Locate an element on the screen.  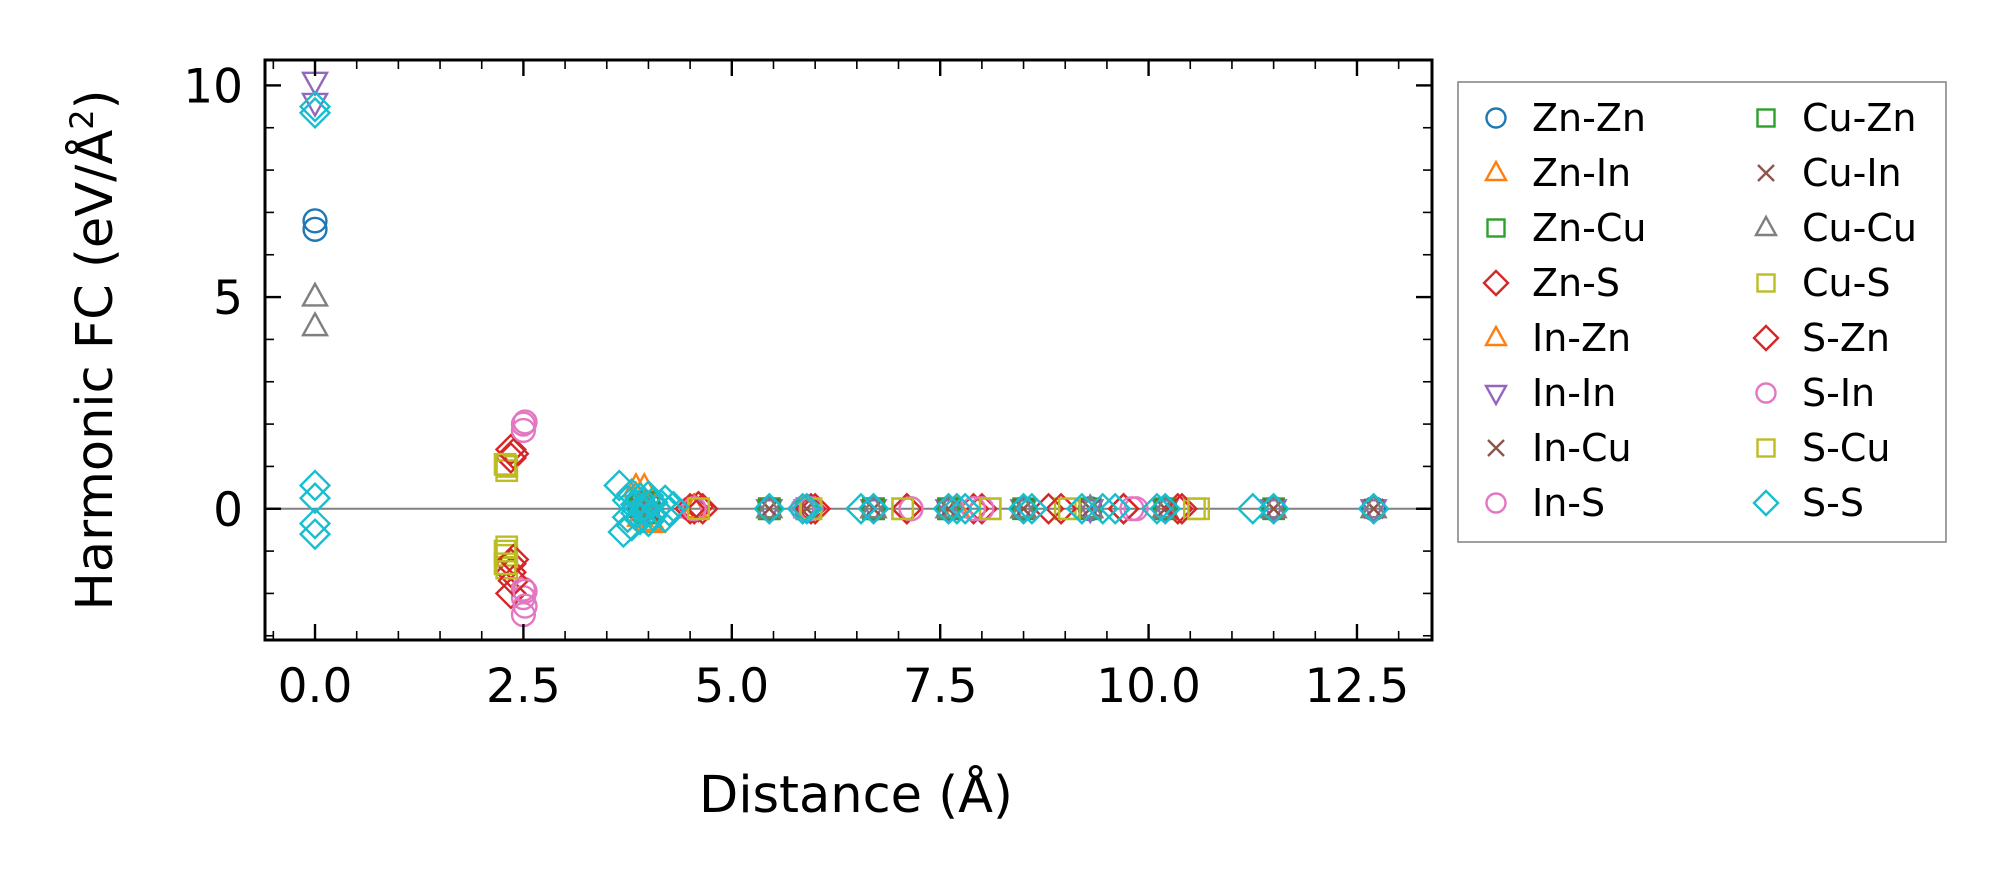
y-axis-label: Harmonic FC (eV/Å2) is located at coordinates (94, 350).